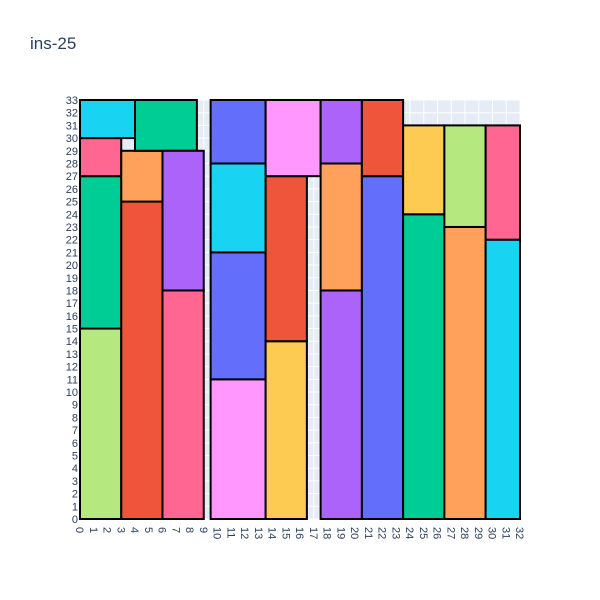 The height and width of the screenshot is (600, 600). Describe the element at coordinates (93, 530) in the screenshot. I see `x-tick-label: 1` at that location.